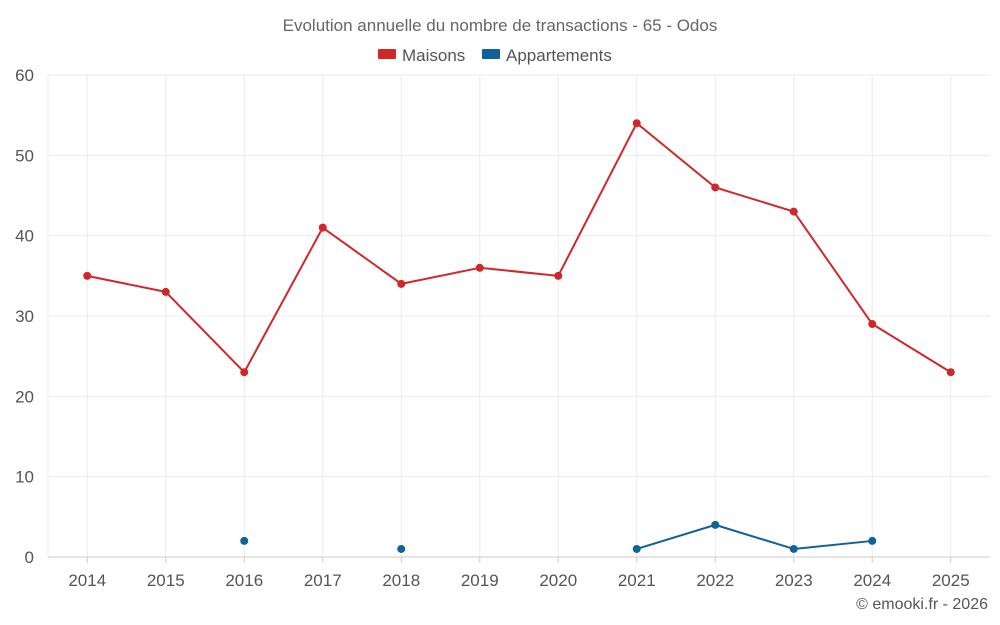  I want to click on y-tick-label: 40, so click(24, 236).